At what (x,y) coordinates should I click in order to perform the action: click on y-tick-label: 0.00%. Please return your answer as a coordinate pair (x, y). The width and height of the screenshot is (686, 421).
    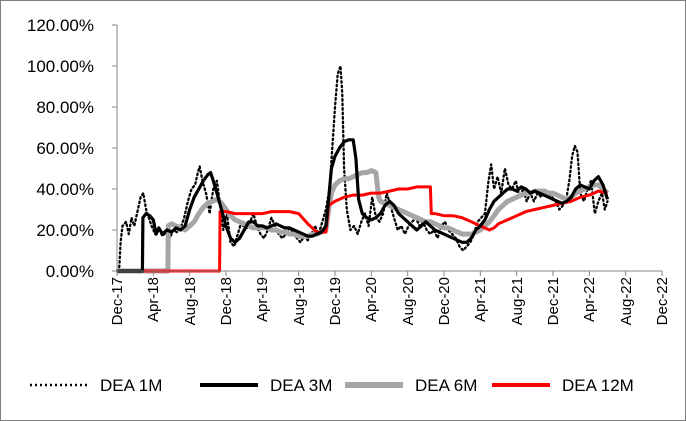
    Looking at the image, I should click on (70, 271).